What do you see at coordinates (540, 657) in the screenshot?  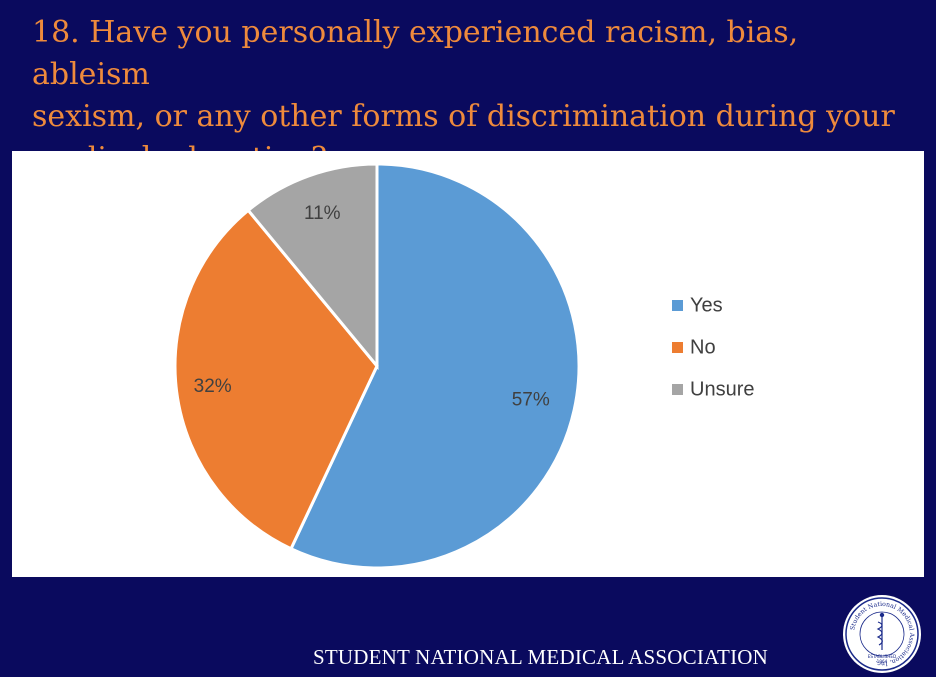 I see `organization-name: STUDENT NATIONAL MEDICAL ASSOCIATION` at bounding box center [540, 657].